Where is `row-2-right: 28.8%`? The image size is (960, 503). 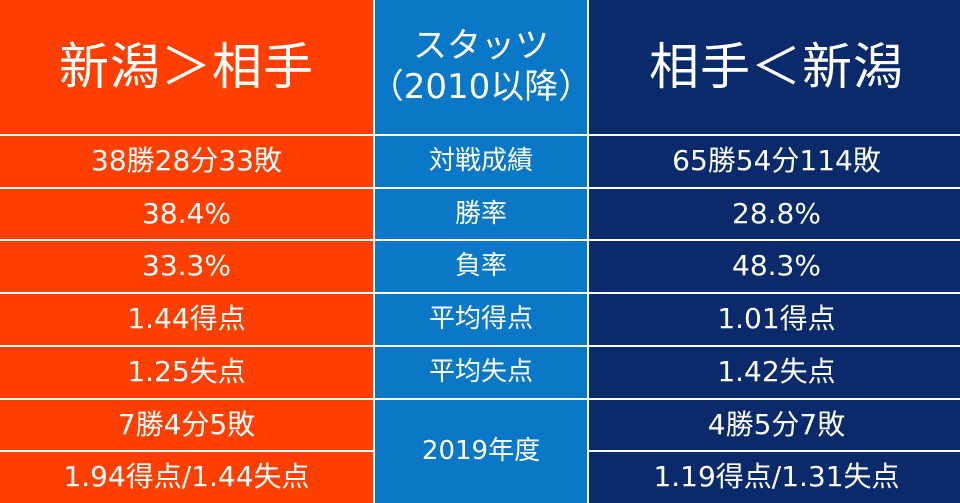
row-2-right: 28.8% is located at coordinates (774, 214).